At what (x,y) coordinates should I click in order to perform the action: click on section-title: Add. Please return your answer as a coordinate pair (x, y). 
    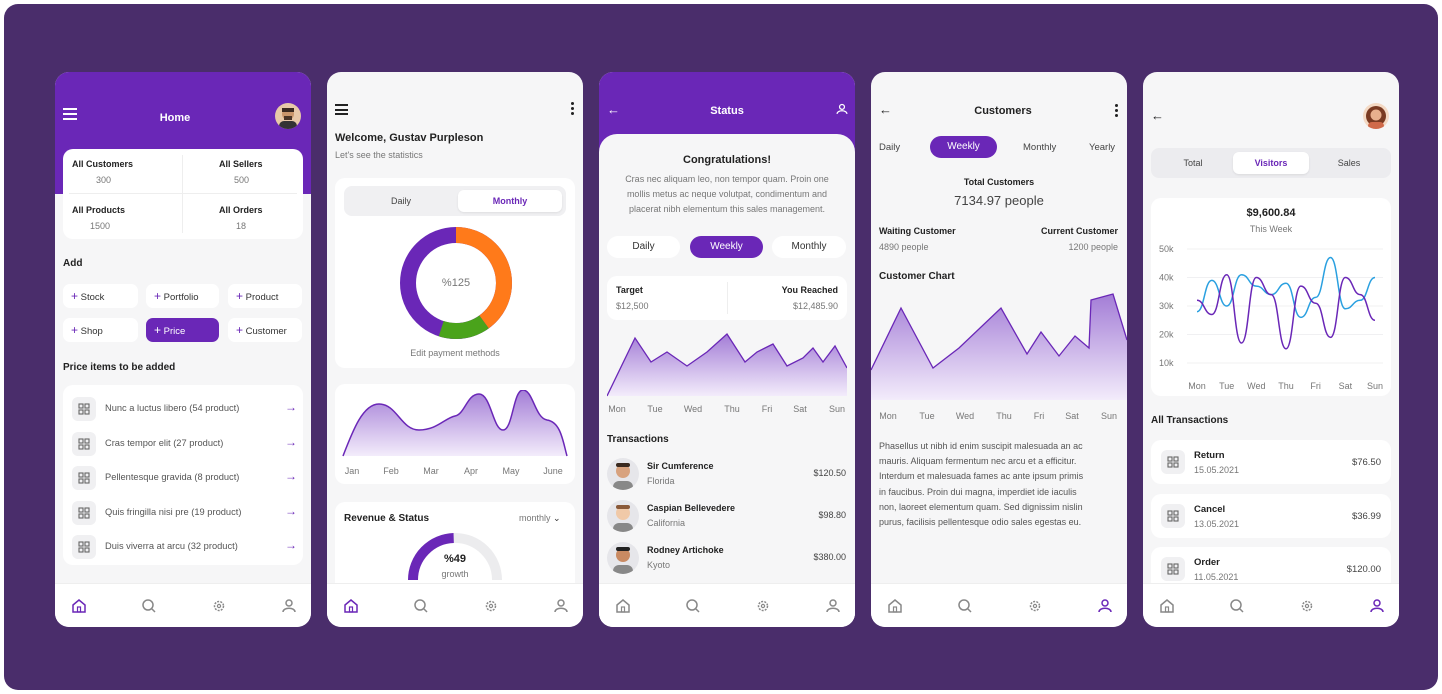
    Looking at the image, I should click on (73, 263).